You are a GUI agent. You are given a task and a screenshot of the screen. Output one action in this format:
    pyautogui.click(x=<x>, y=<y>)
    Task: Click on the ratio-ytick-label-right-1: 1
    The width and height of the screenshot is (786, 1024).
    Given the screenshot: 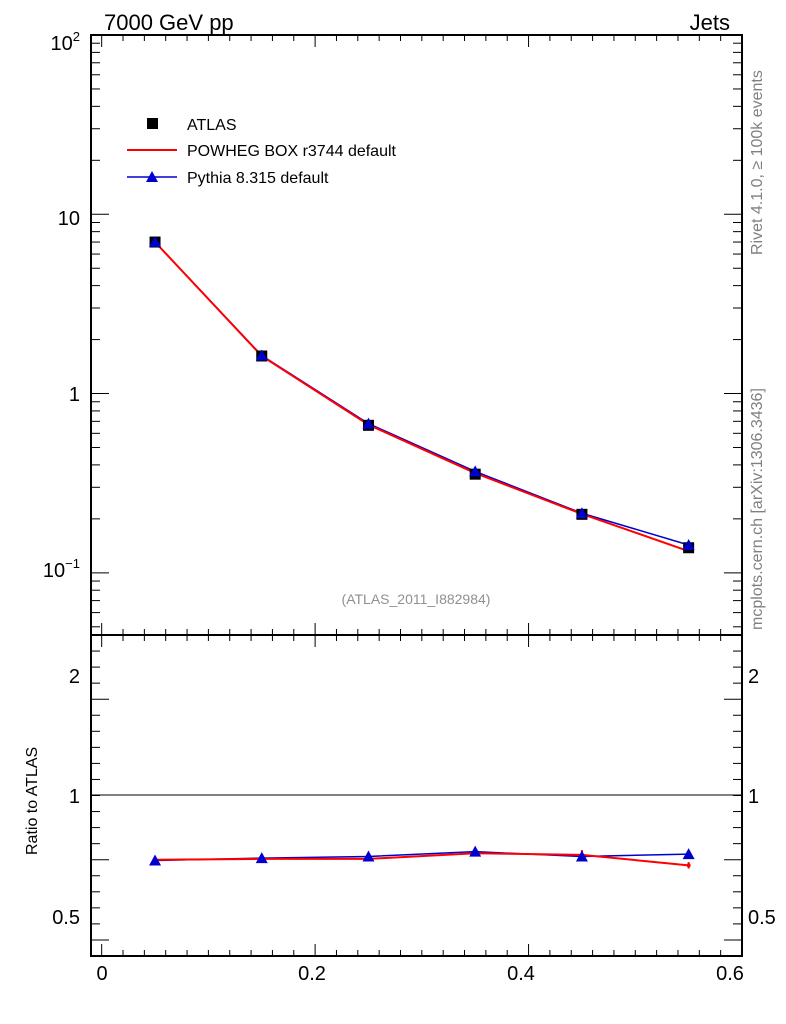 What is the action you would take?
    pyautogui.click(x=753, y=797)
    